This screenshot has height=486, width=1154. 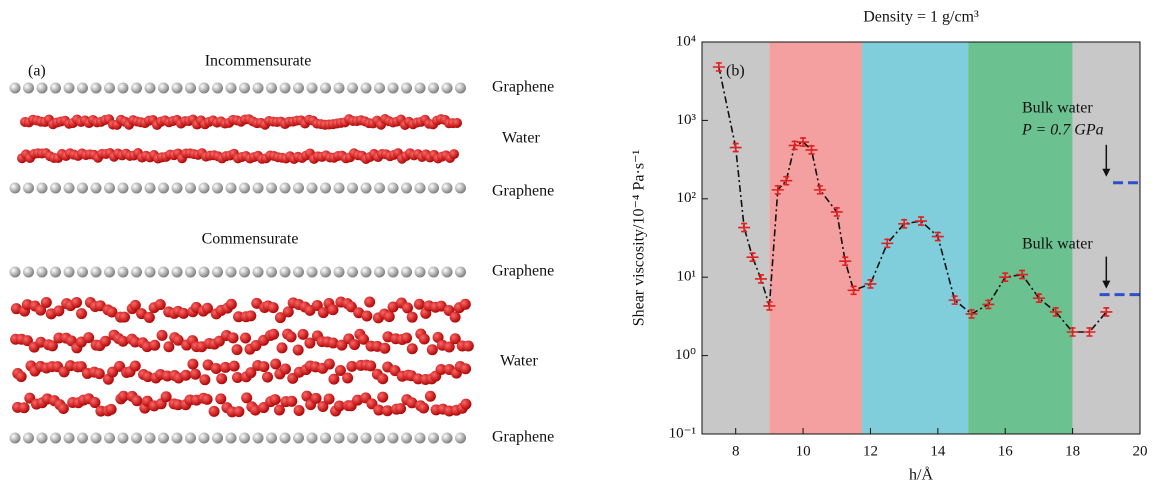 I want to click on layer-label: Water, so click(x=519, y=361).